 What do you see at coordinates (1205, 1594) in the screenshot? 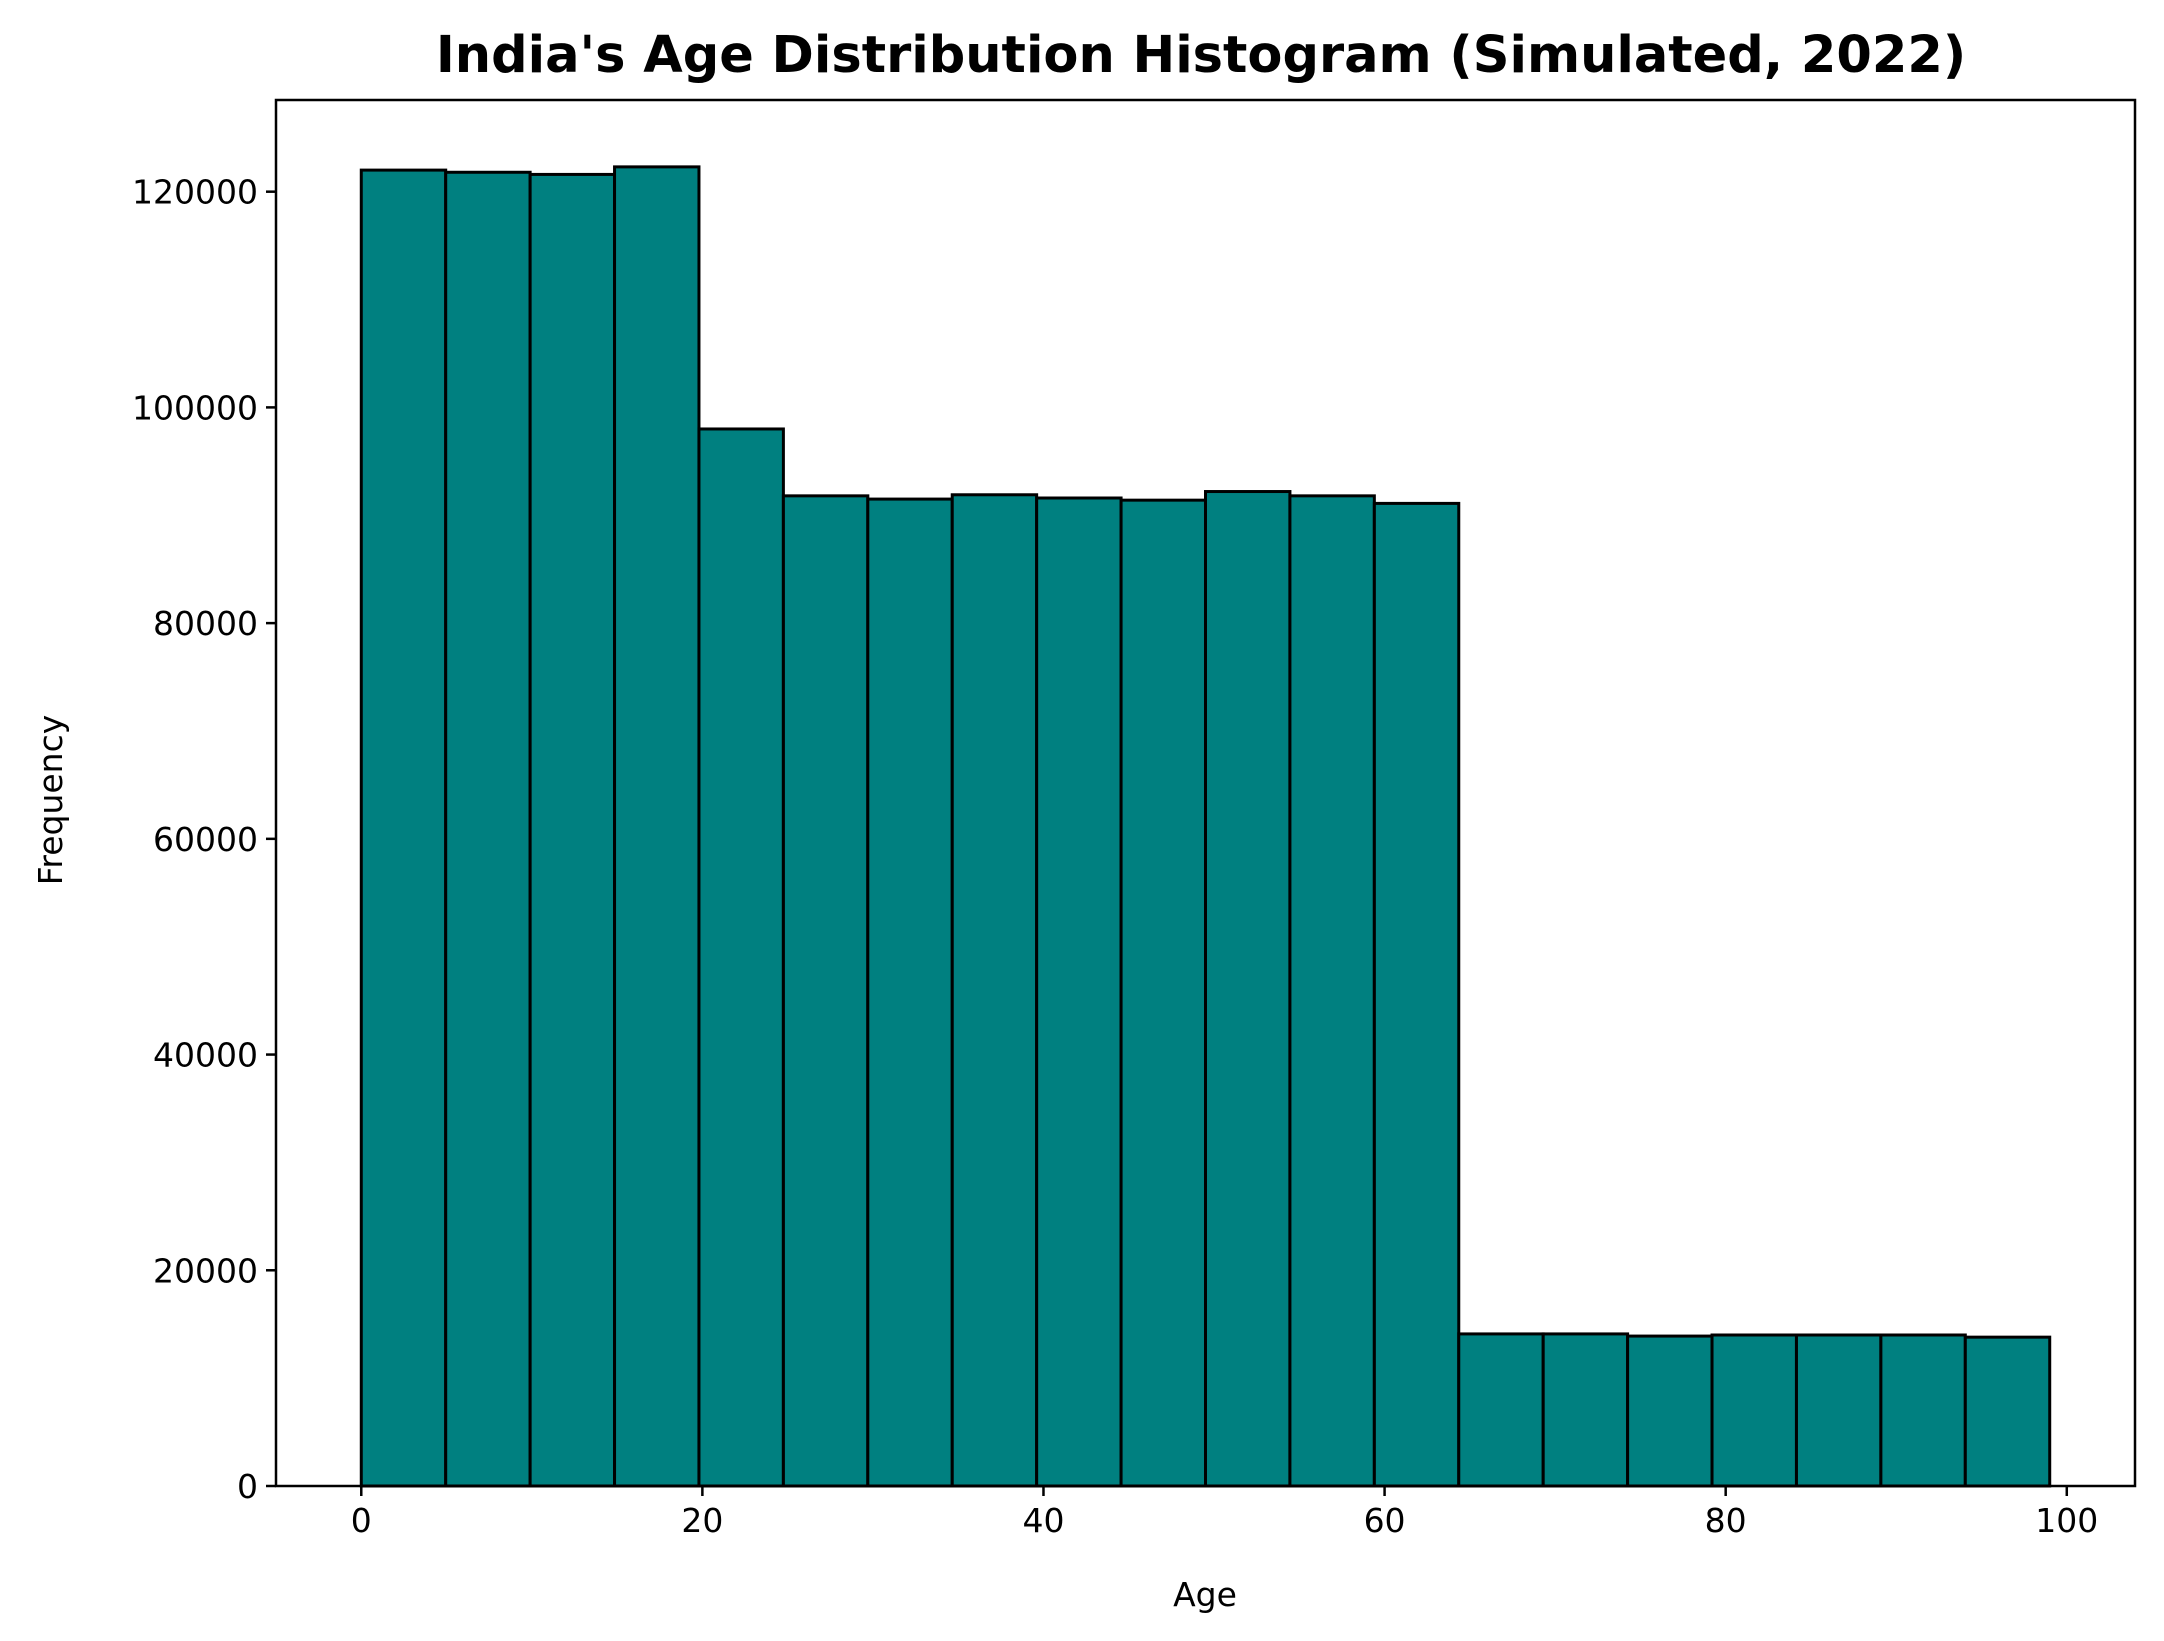
I see `x-axis-label: Age` at bounding box center [1205, 1594].